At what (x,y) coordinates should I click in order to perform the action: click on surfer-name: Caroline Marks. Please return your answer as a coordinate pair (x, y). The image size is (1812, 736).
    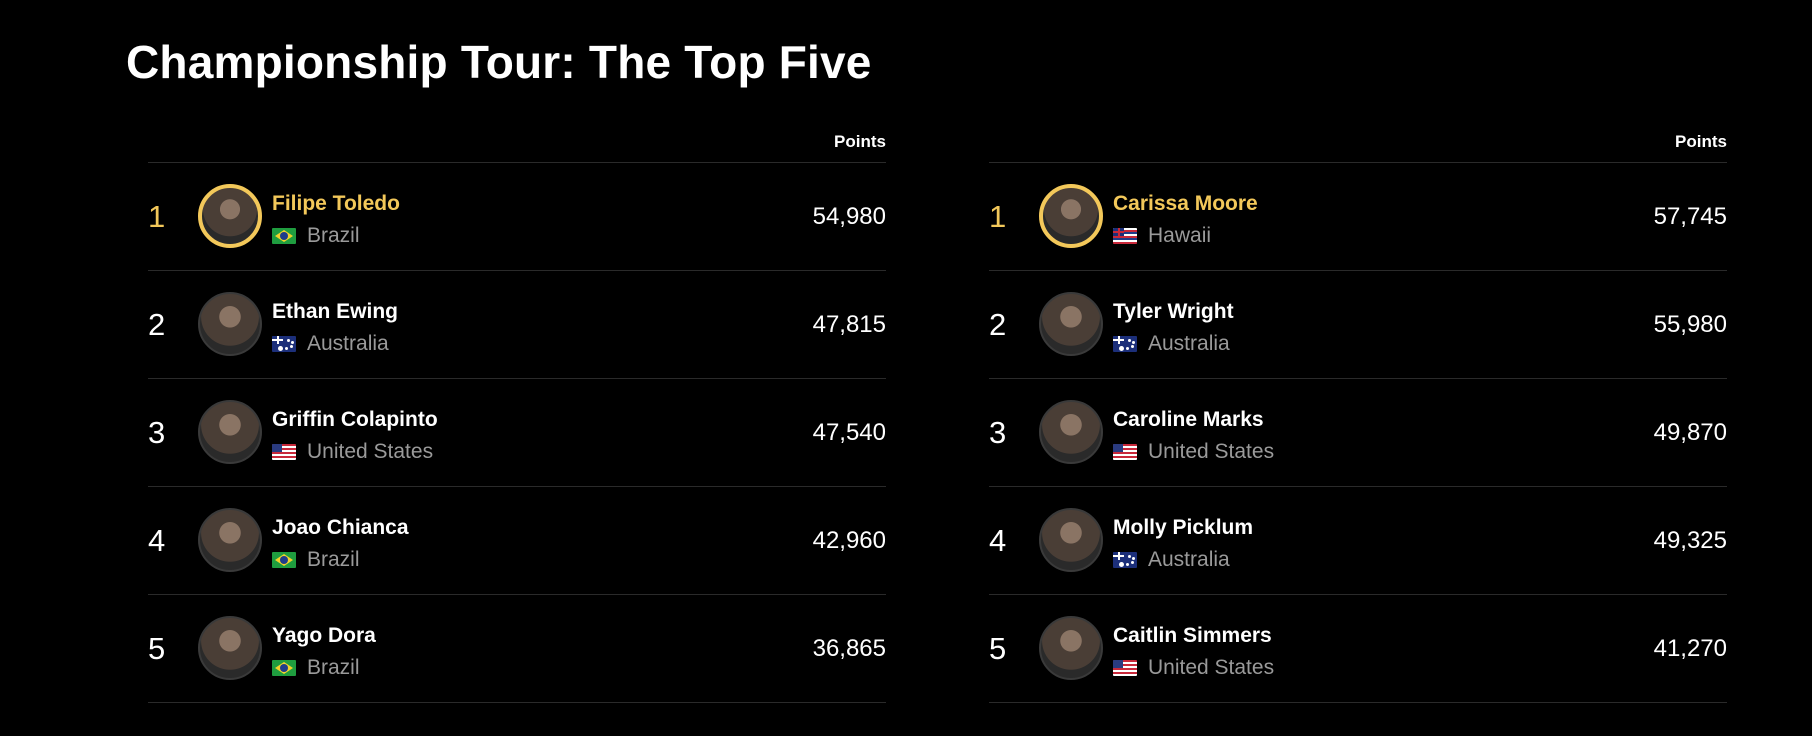
    Looking at the image, I should click on (1188, 419).